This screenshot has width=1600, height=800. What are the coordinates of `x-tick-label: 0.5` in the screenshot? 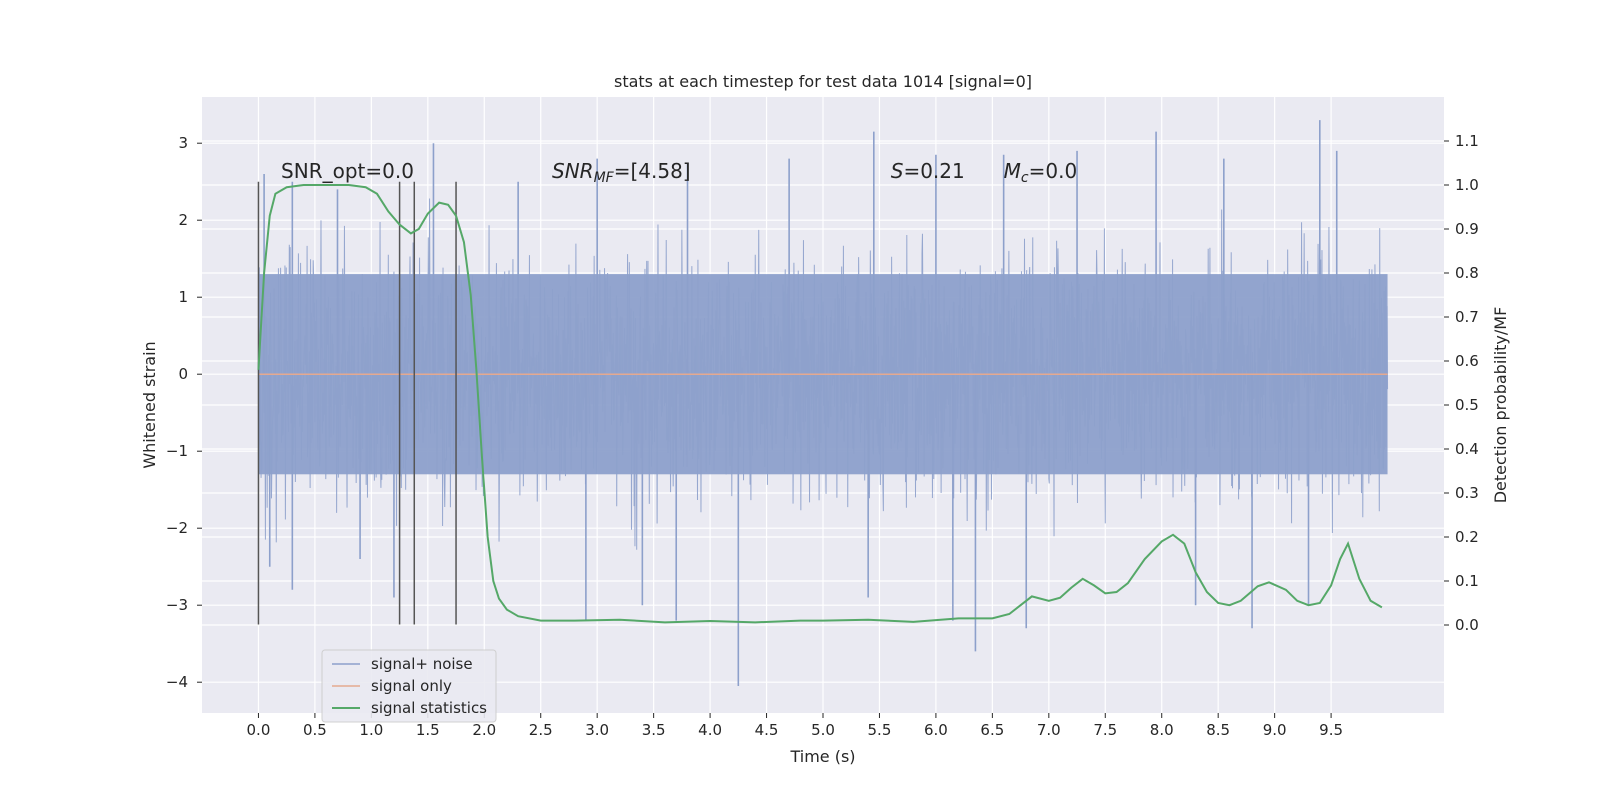 It's located at (315, 730).